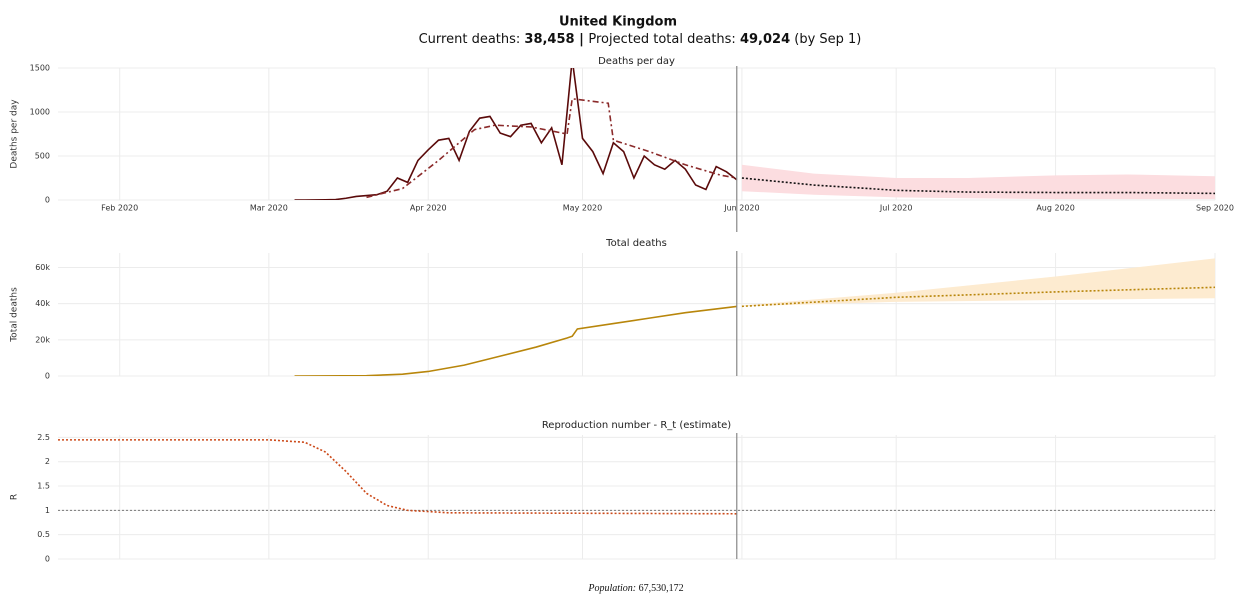 Image resolution: width=1237 pixels, height=600 pixels. What do you see at coordinates (896, 208) in the screenshot?
I see `x-tick-label: Jul 2020` at bounding box center [896, 208].